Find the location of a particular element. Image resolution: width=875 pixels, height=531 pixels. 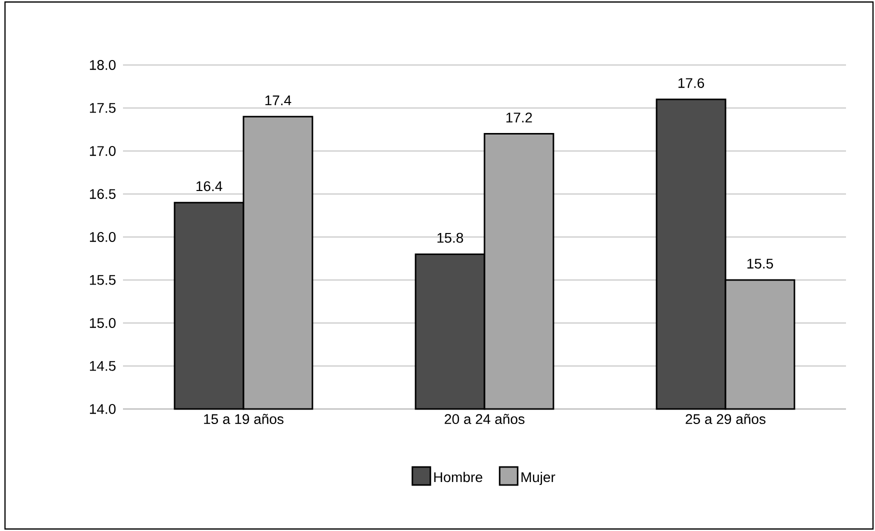

data-label: 16.4 is located at coordinates (209, 186).